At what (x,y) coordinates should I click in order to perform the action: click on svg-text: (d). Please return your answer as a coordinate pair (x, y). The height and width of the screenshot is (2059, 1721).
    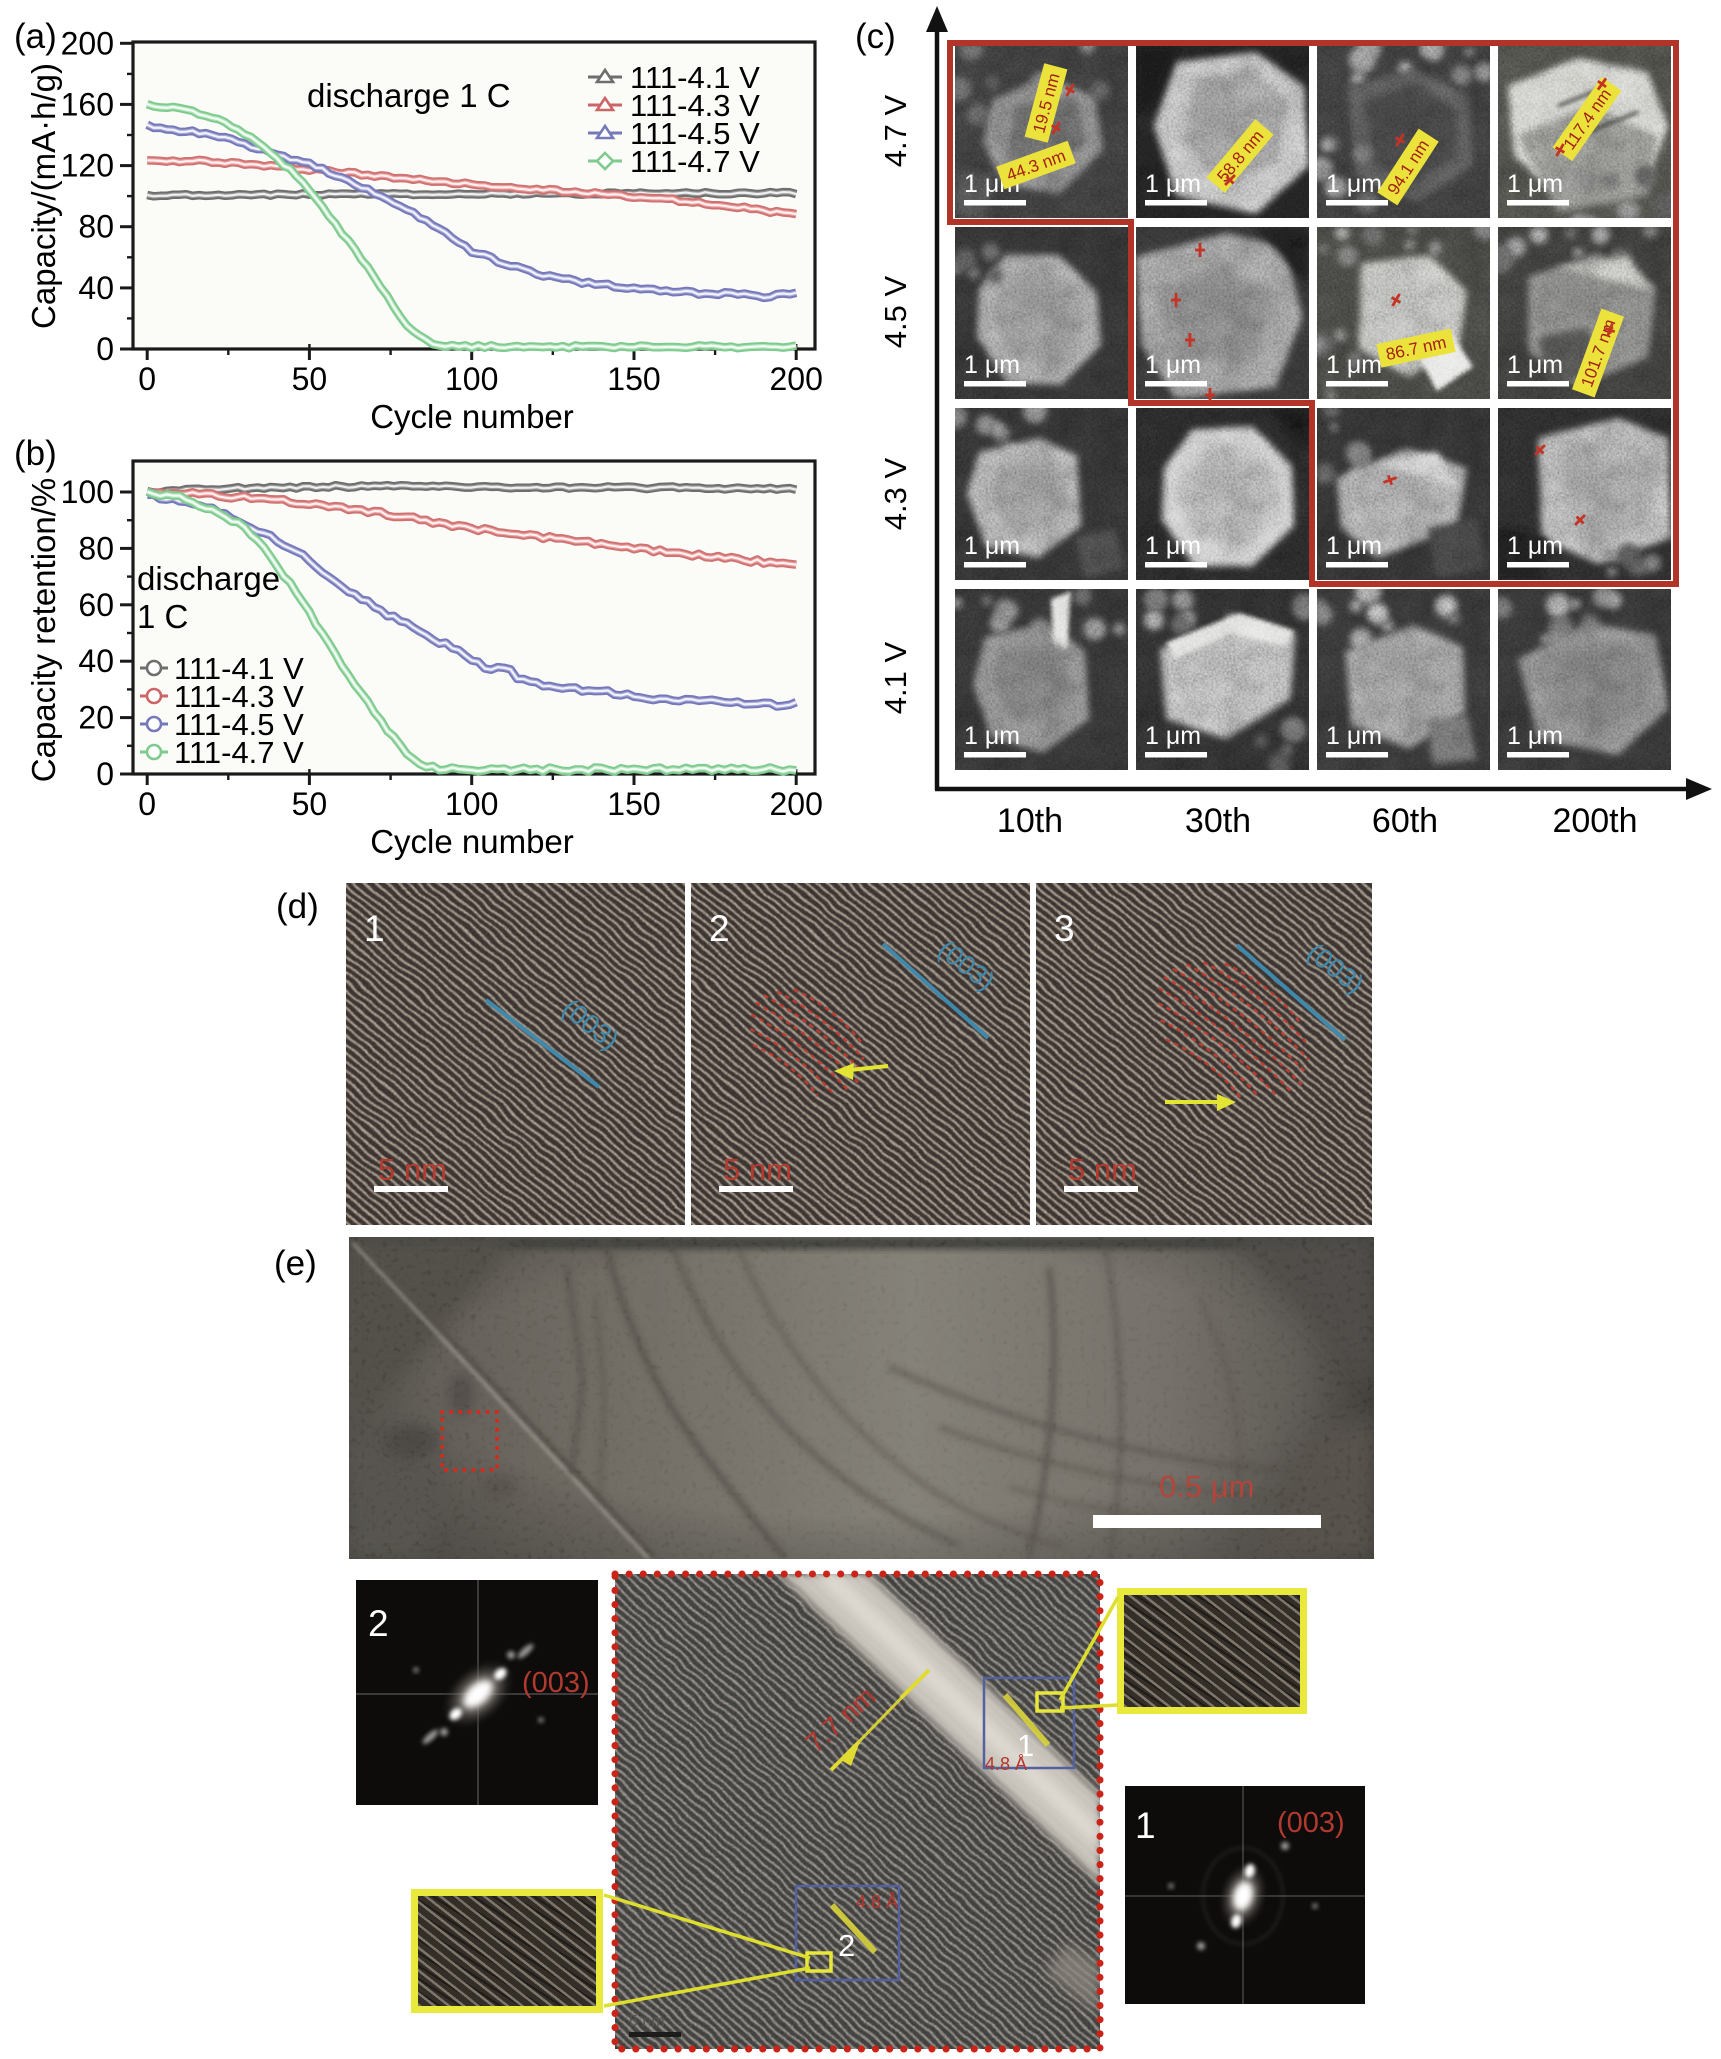
    Looking at the image, I should click on (297, 906).